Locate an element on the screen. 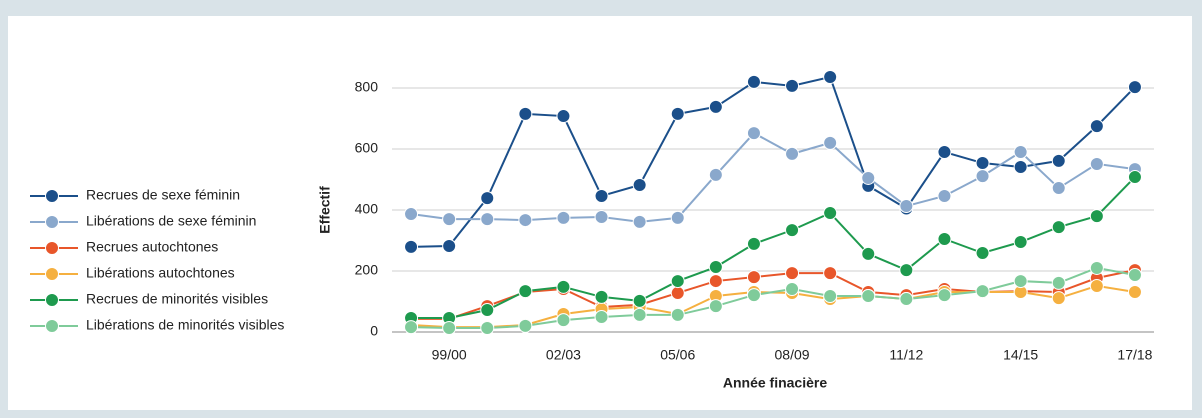 The height and width of the screenshot is (418, 1202). y-tick-label: 200 is located at coordinates (367, 270).